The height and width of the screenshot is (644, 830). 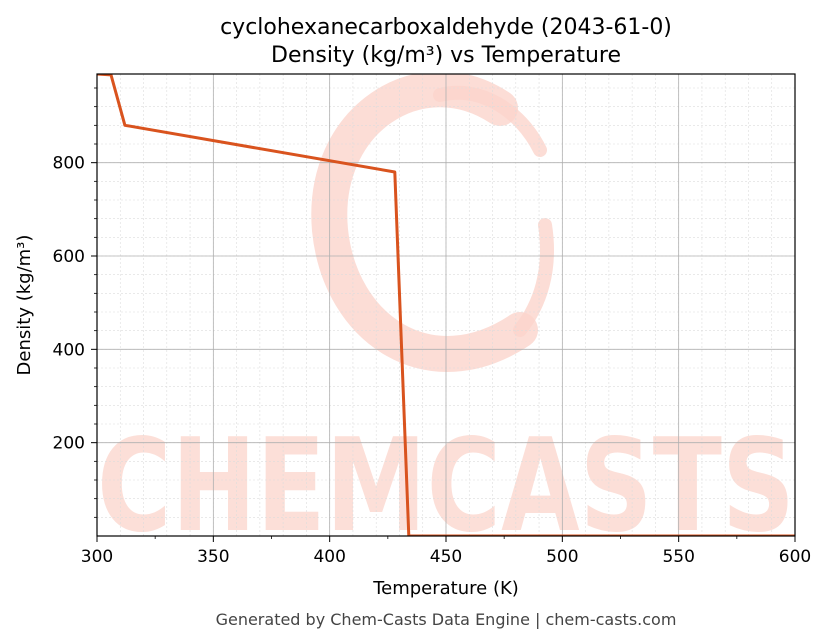 I want to click on x-tick-label: 550, so click(x=678, y=557).